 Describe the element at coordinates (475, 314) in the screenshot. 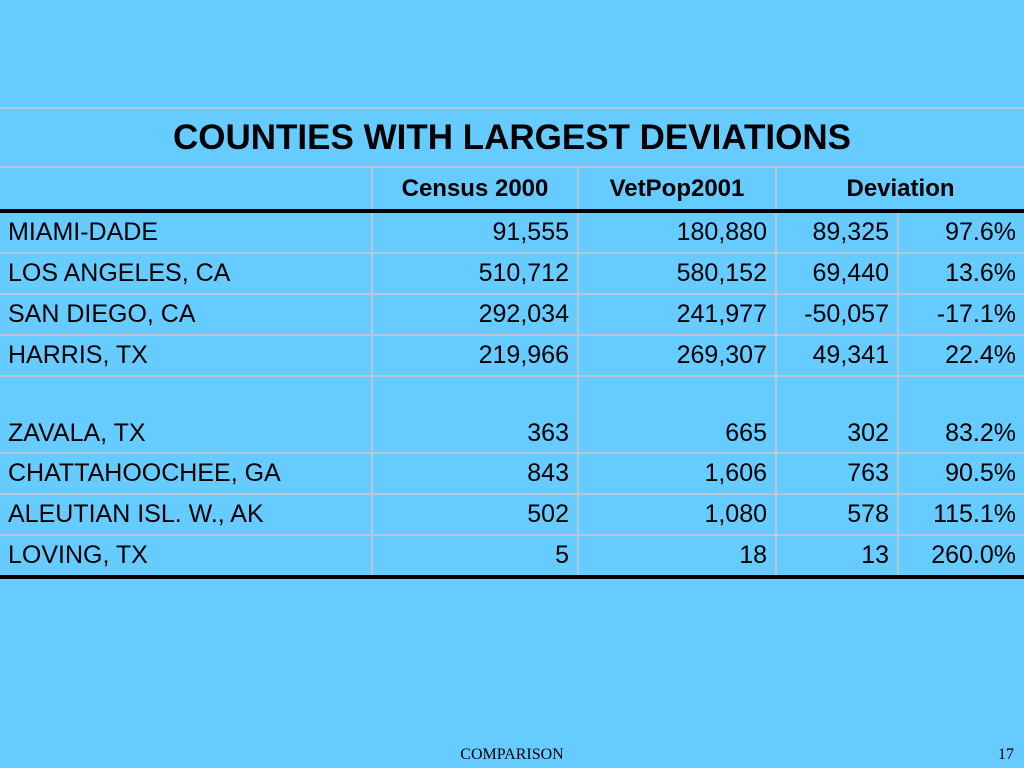

I see `number-cell: 292,034` at that location.